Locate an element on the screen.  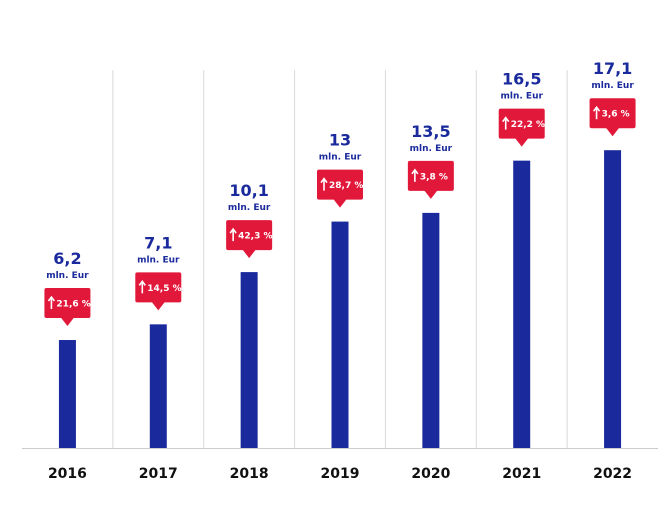
x-tick-label: 2020 is located at coordinates (430, 474).